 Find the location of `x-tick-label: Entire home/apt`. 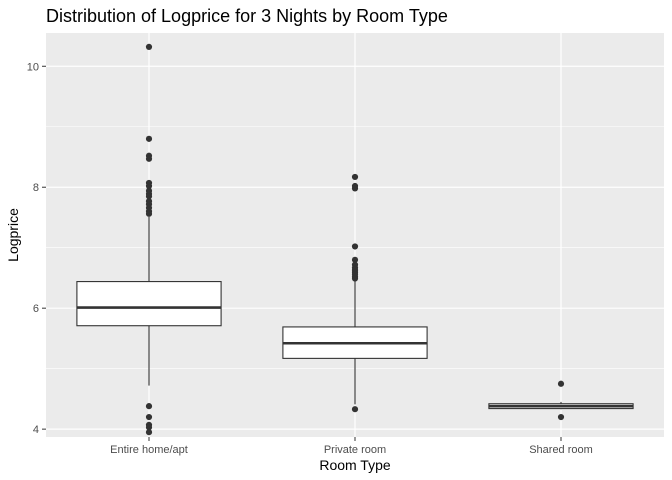

x-tick-label: Entire home/apt is located at coordinates (149, 450).